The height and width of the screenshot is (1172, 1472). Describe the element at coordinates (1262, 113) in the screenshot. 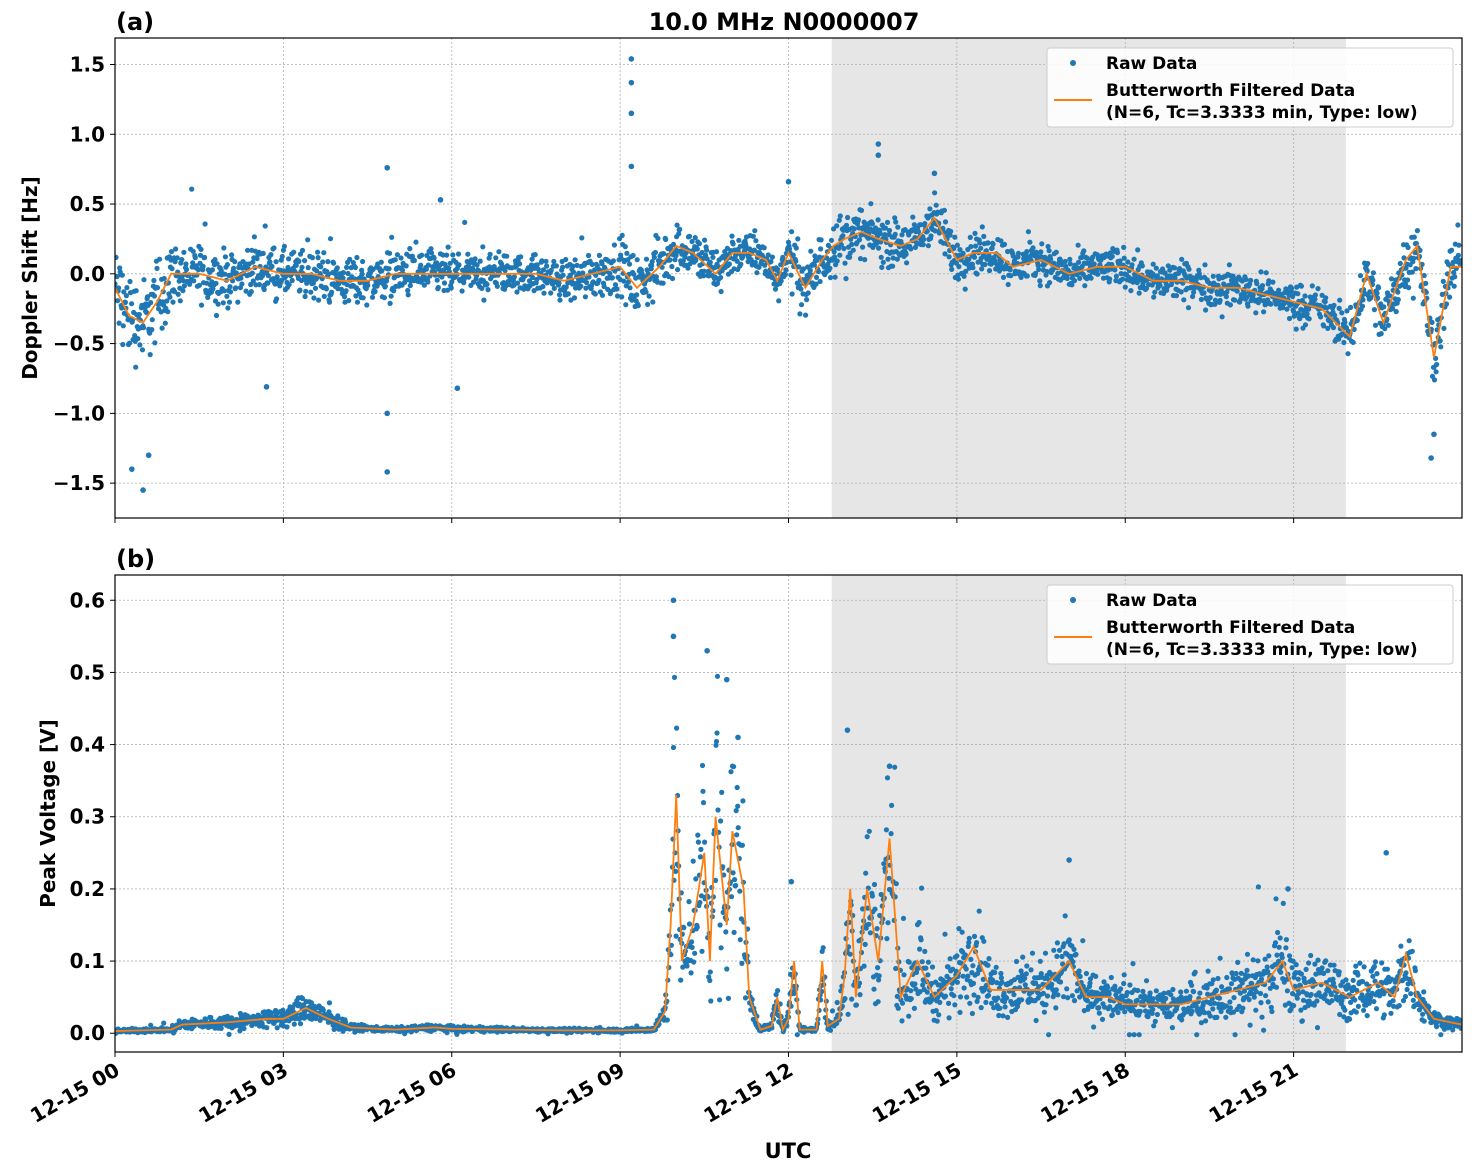

I see `legend-filtered-params: (N=6, Tc=3.3333 min, Type: low)` at that location.